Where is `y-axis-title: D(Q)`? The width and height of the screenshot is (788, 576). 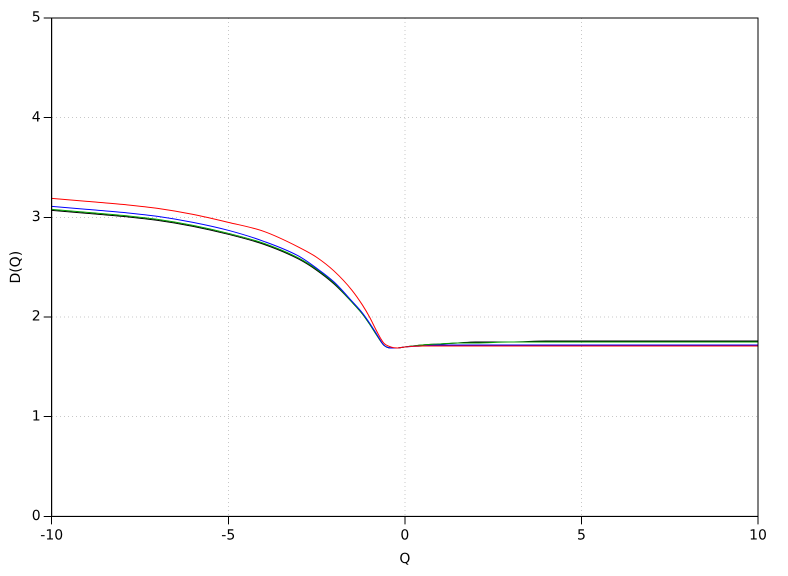
y-axis-title: D(Q) is located at coordinates (16, 267).